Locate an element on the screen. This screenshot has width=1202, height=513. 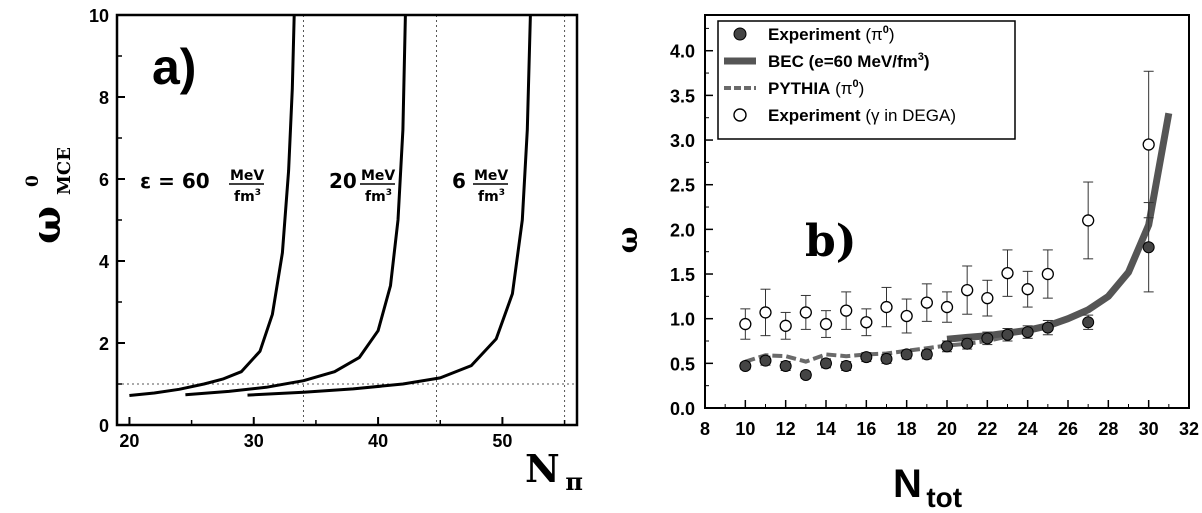
a-curve-label-6-den-sup: 3 is located at coordinates (502, 193).